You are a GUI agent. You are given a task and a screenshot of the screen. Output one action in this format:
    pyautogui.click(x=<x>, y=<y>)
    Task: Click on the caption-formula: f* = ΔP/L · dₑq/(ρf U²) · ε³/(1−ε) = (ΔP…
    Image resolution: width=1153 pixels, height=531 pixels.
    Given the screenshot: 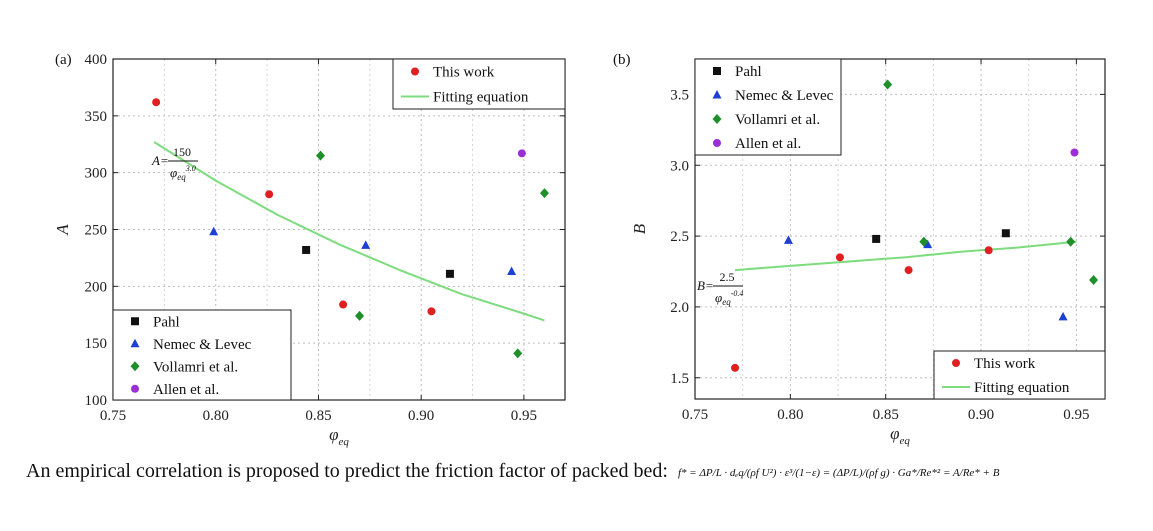 What is the action you would take?
    pyautogui.click(x=838, y=473)
    